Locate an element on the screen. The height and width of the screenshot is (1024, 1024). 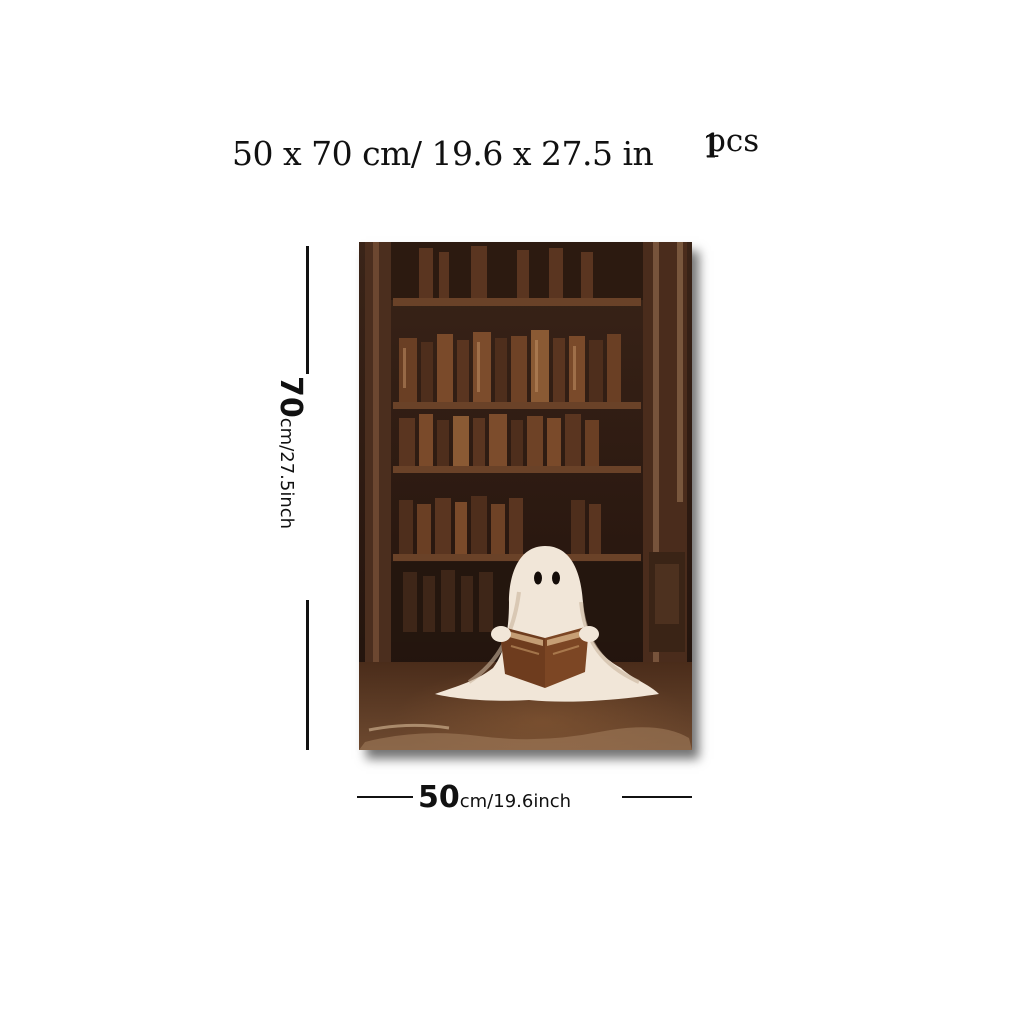
quantity-number: 1 is located at coordinates (712, 145).